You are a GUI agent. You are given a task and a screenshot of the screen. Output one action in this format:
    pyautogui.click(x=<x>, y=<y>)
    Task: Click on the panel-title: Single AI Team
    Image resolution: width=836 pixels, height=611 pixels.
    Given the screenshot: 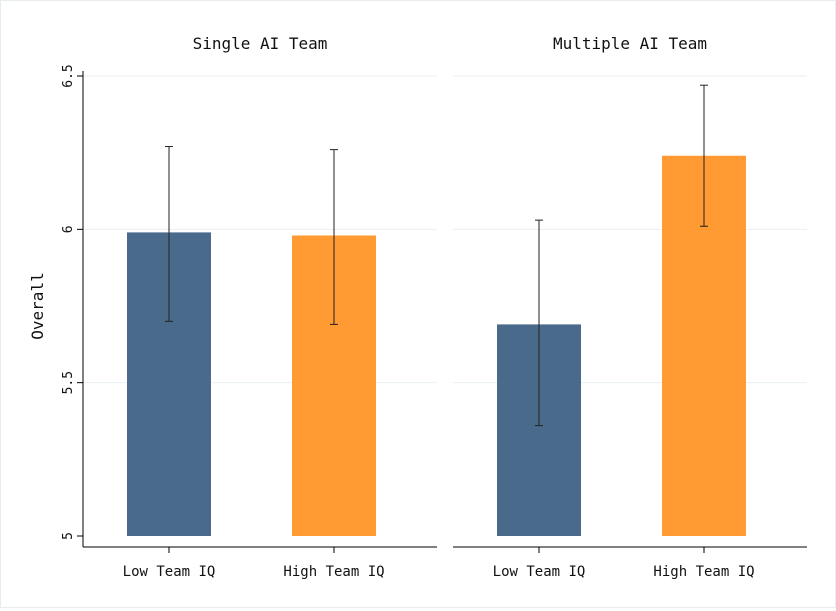 What is the action you would take?
    pyautogui.click(x=260, y=43)
    